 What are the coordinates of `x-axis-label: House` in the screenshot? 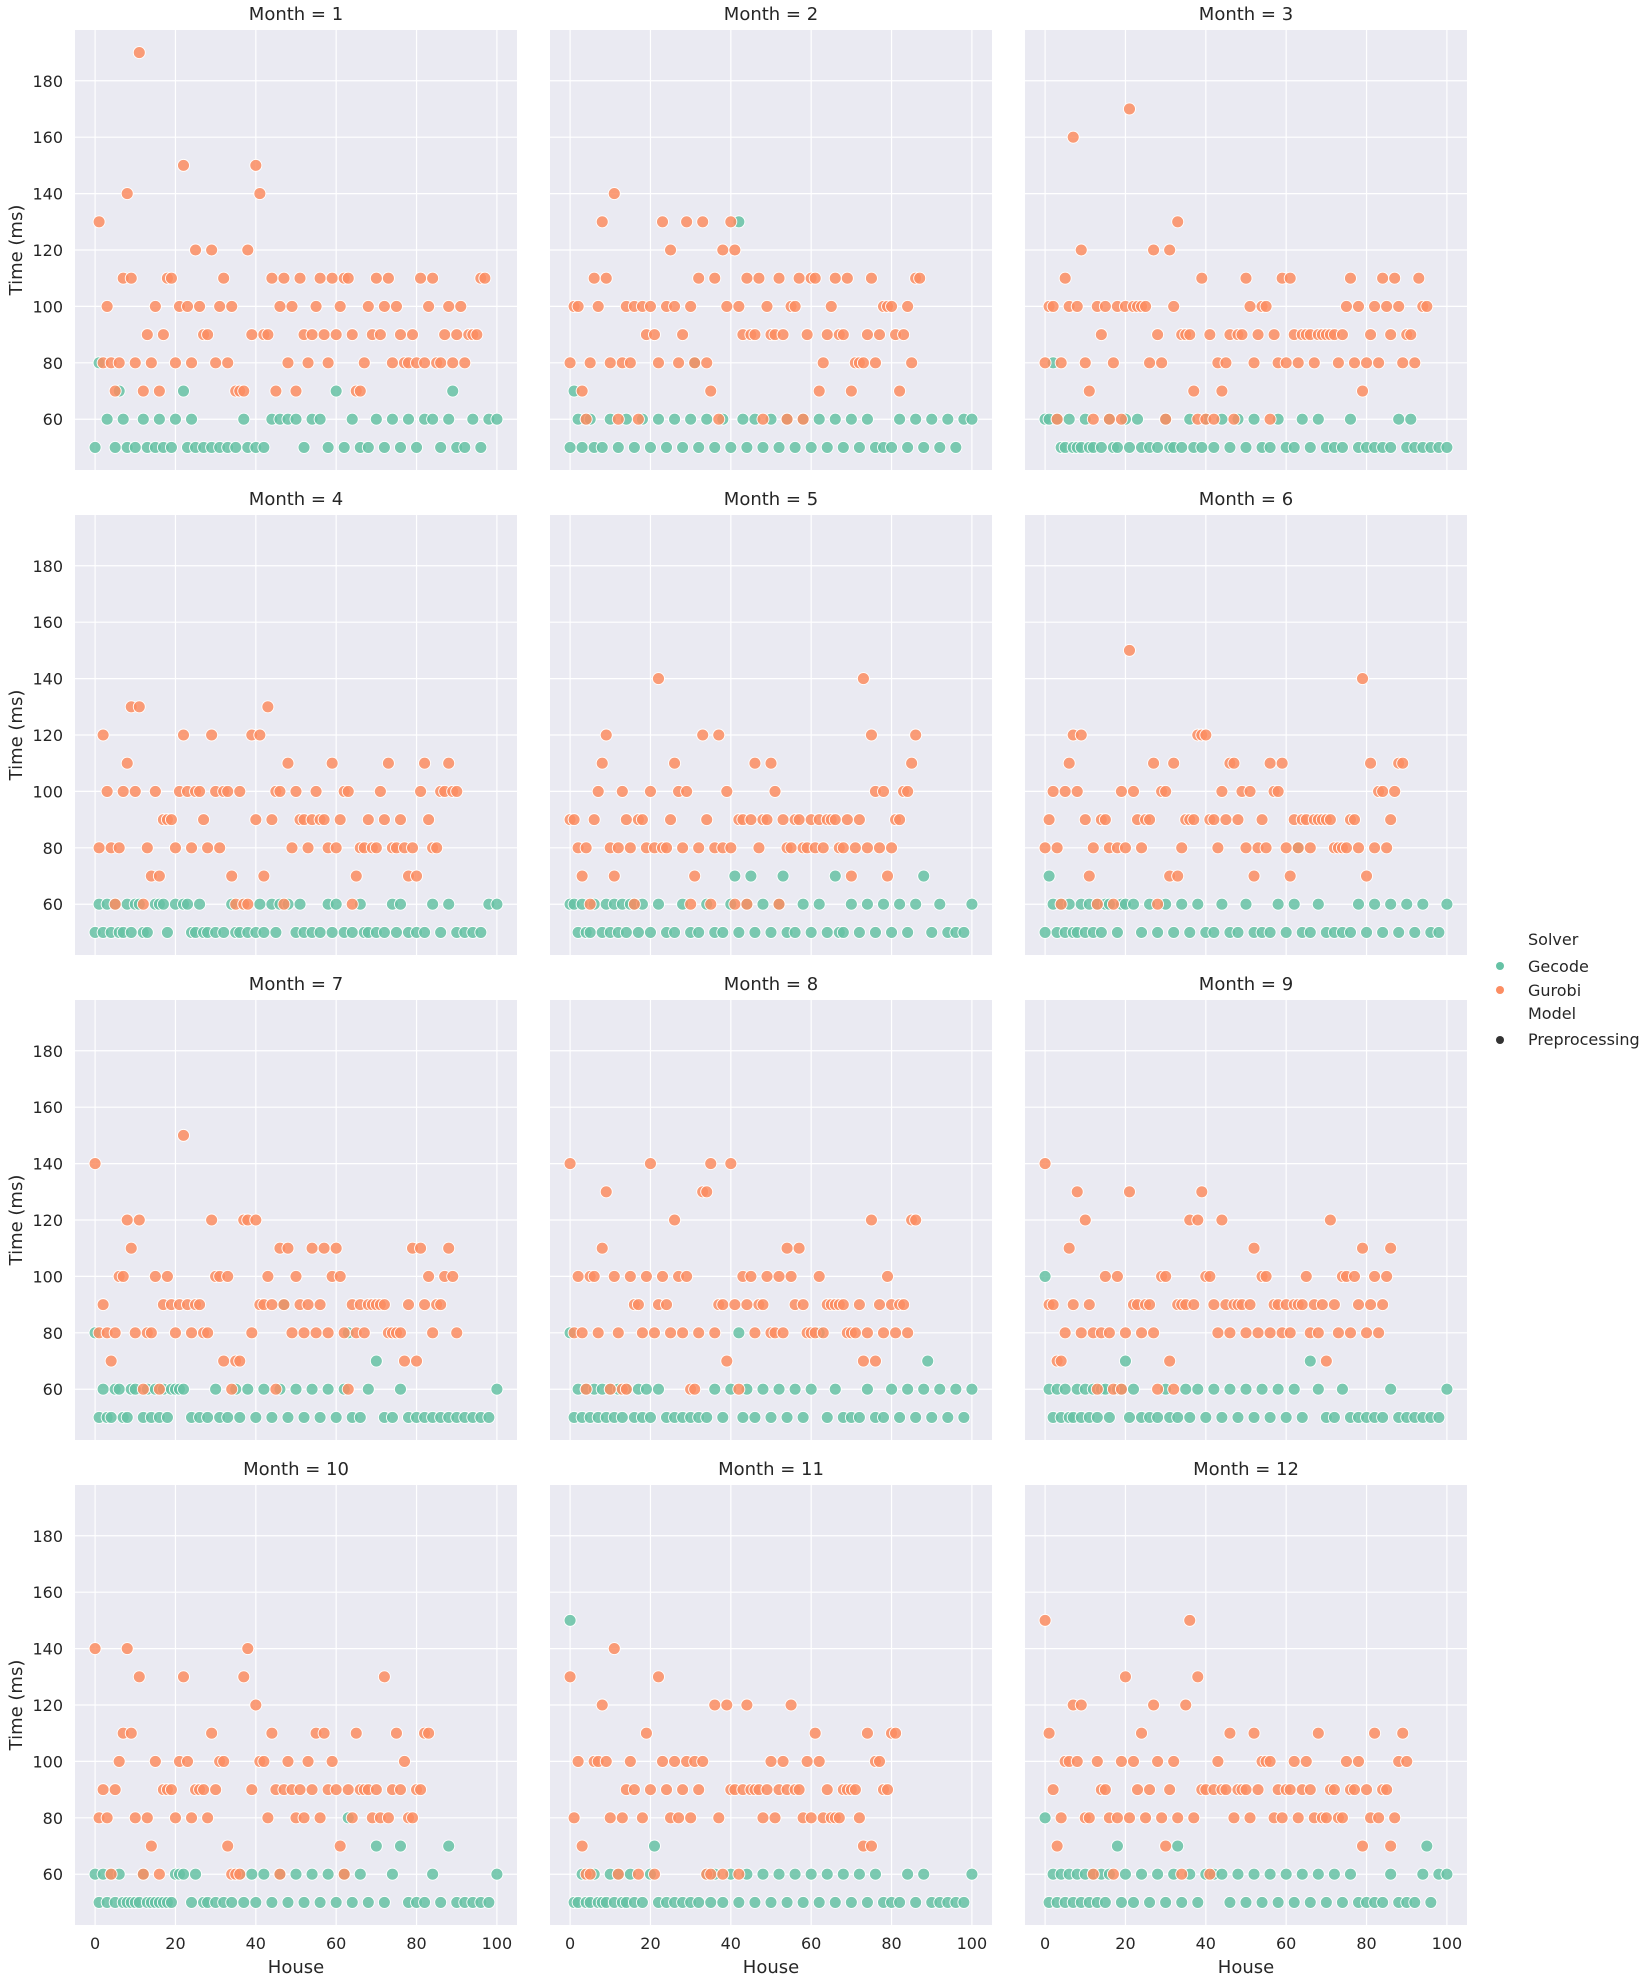 It's located at (1246, 1967).